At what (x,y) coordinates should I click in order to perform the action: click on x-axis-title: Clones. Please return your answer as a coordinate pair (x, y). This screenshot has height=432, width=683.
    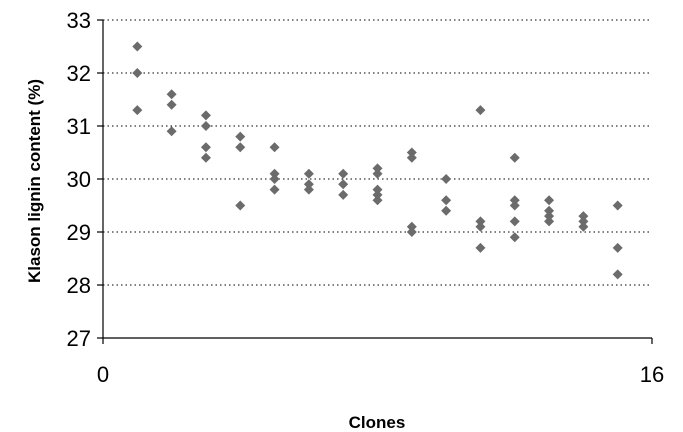
    Looking at the image, I should click on (377, 422).